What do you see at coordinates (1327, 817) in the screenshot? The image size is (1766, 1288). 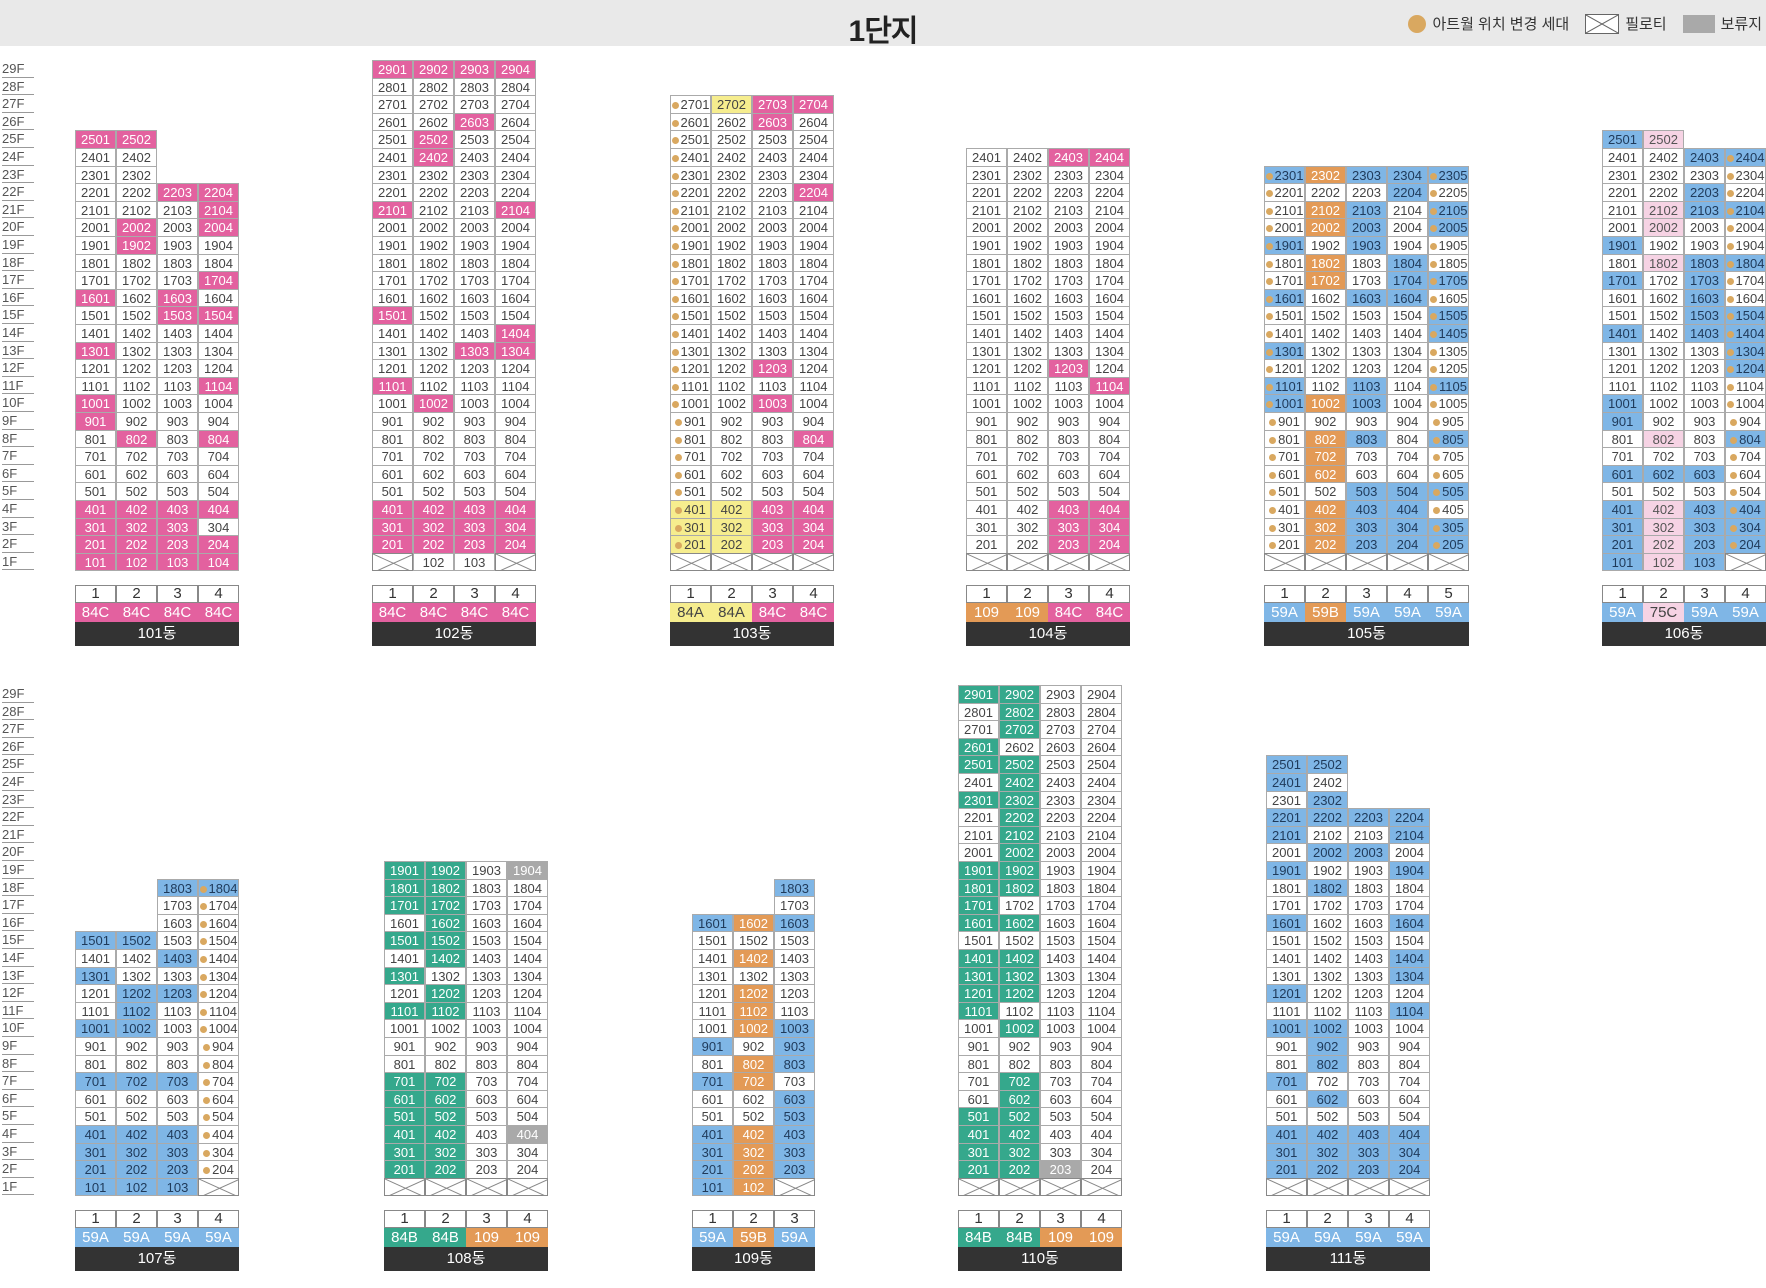 I see `unit-cell: 2202` at bounding box center [1327, 817].